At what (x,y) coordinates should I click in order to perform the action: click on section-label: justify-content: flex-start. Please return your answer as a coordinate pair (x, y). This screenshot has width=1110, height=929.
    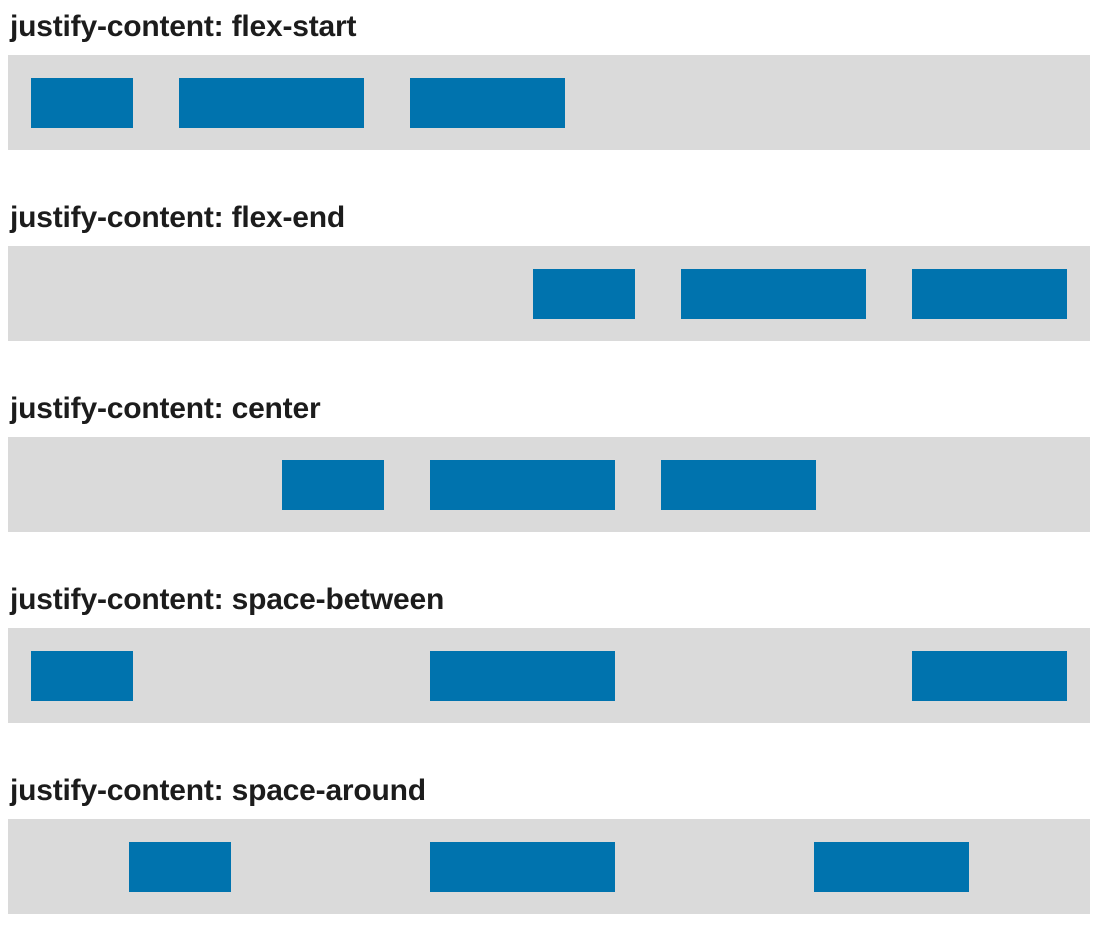
    Looking at the image, I should click on (183, 26).